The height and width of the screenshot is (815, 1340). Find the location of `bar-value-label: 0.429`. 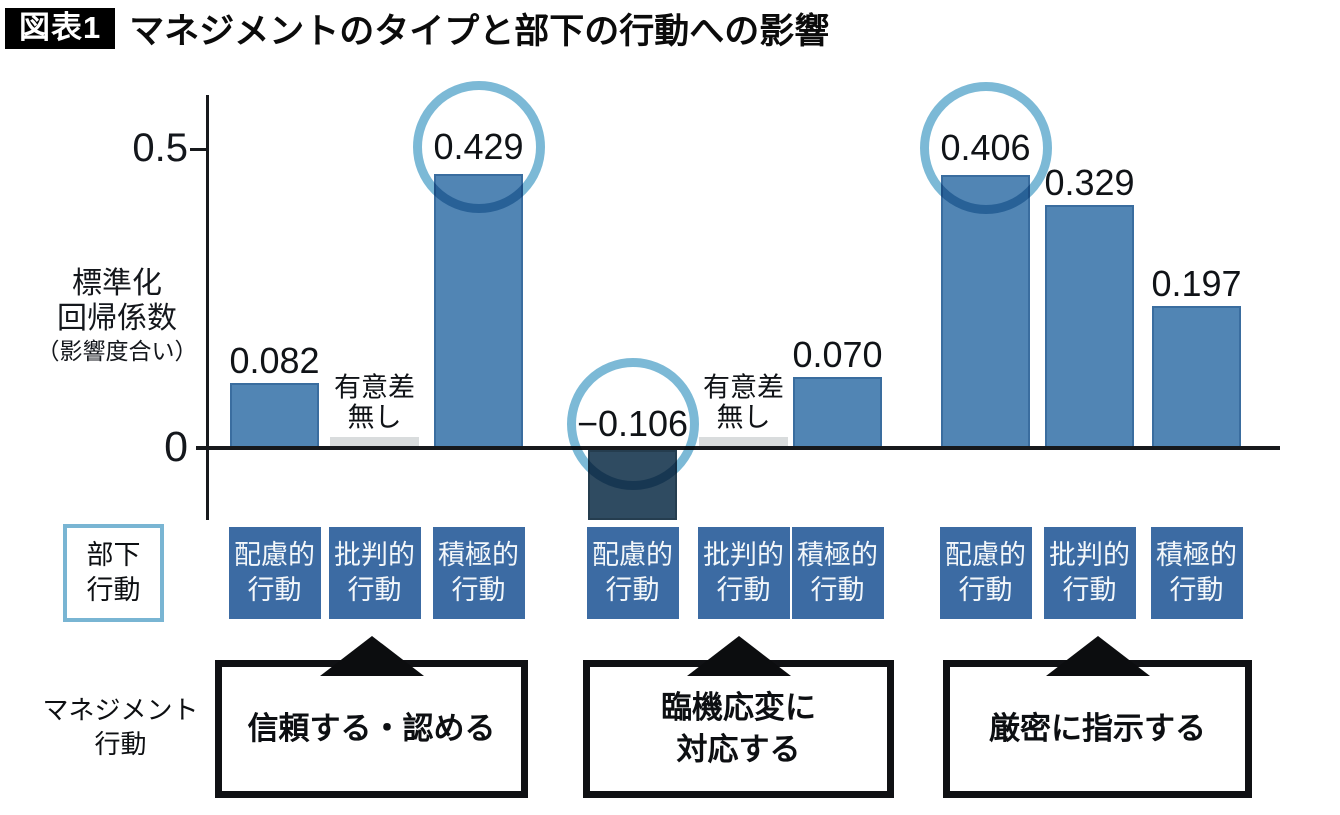

bar-value-label: 0.429 is located at coordinates (478, 146).